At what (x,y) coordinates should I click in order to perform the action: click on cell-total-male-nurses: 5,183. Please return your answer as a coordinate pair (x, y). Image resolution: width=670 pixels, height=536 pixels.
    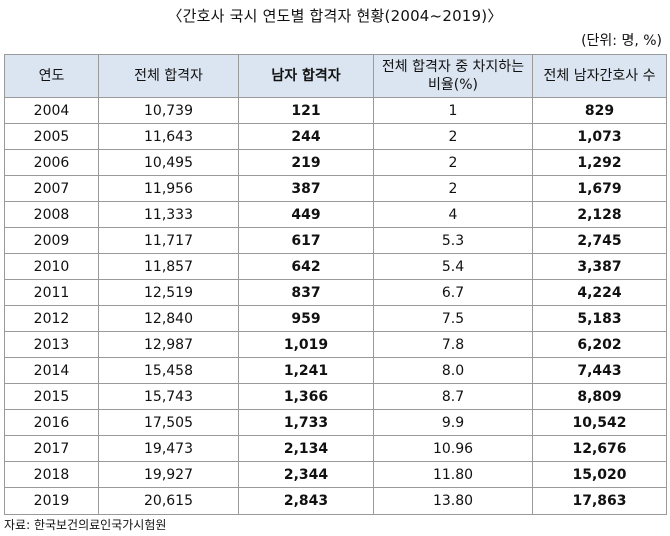
    Looking at the image, I should click on (599, 318).